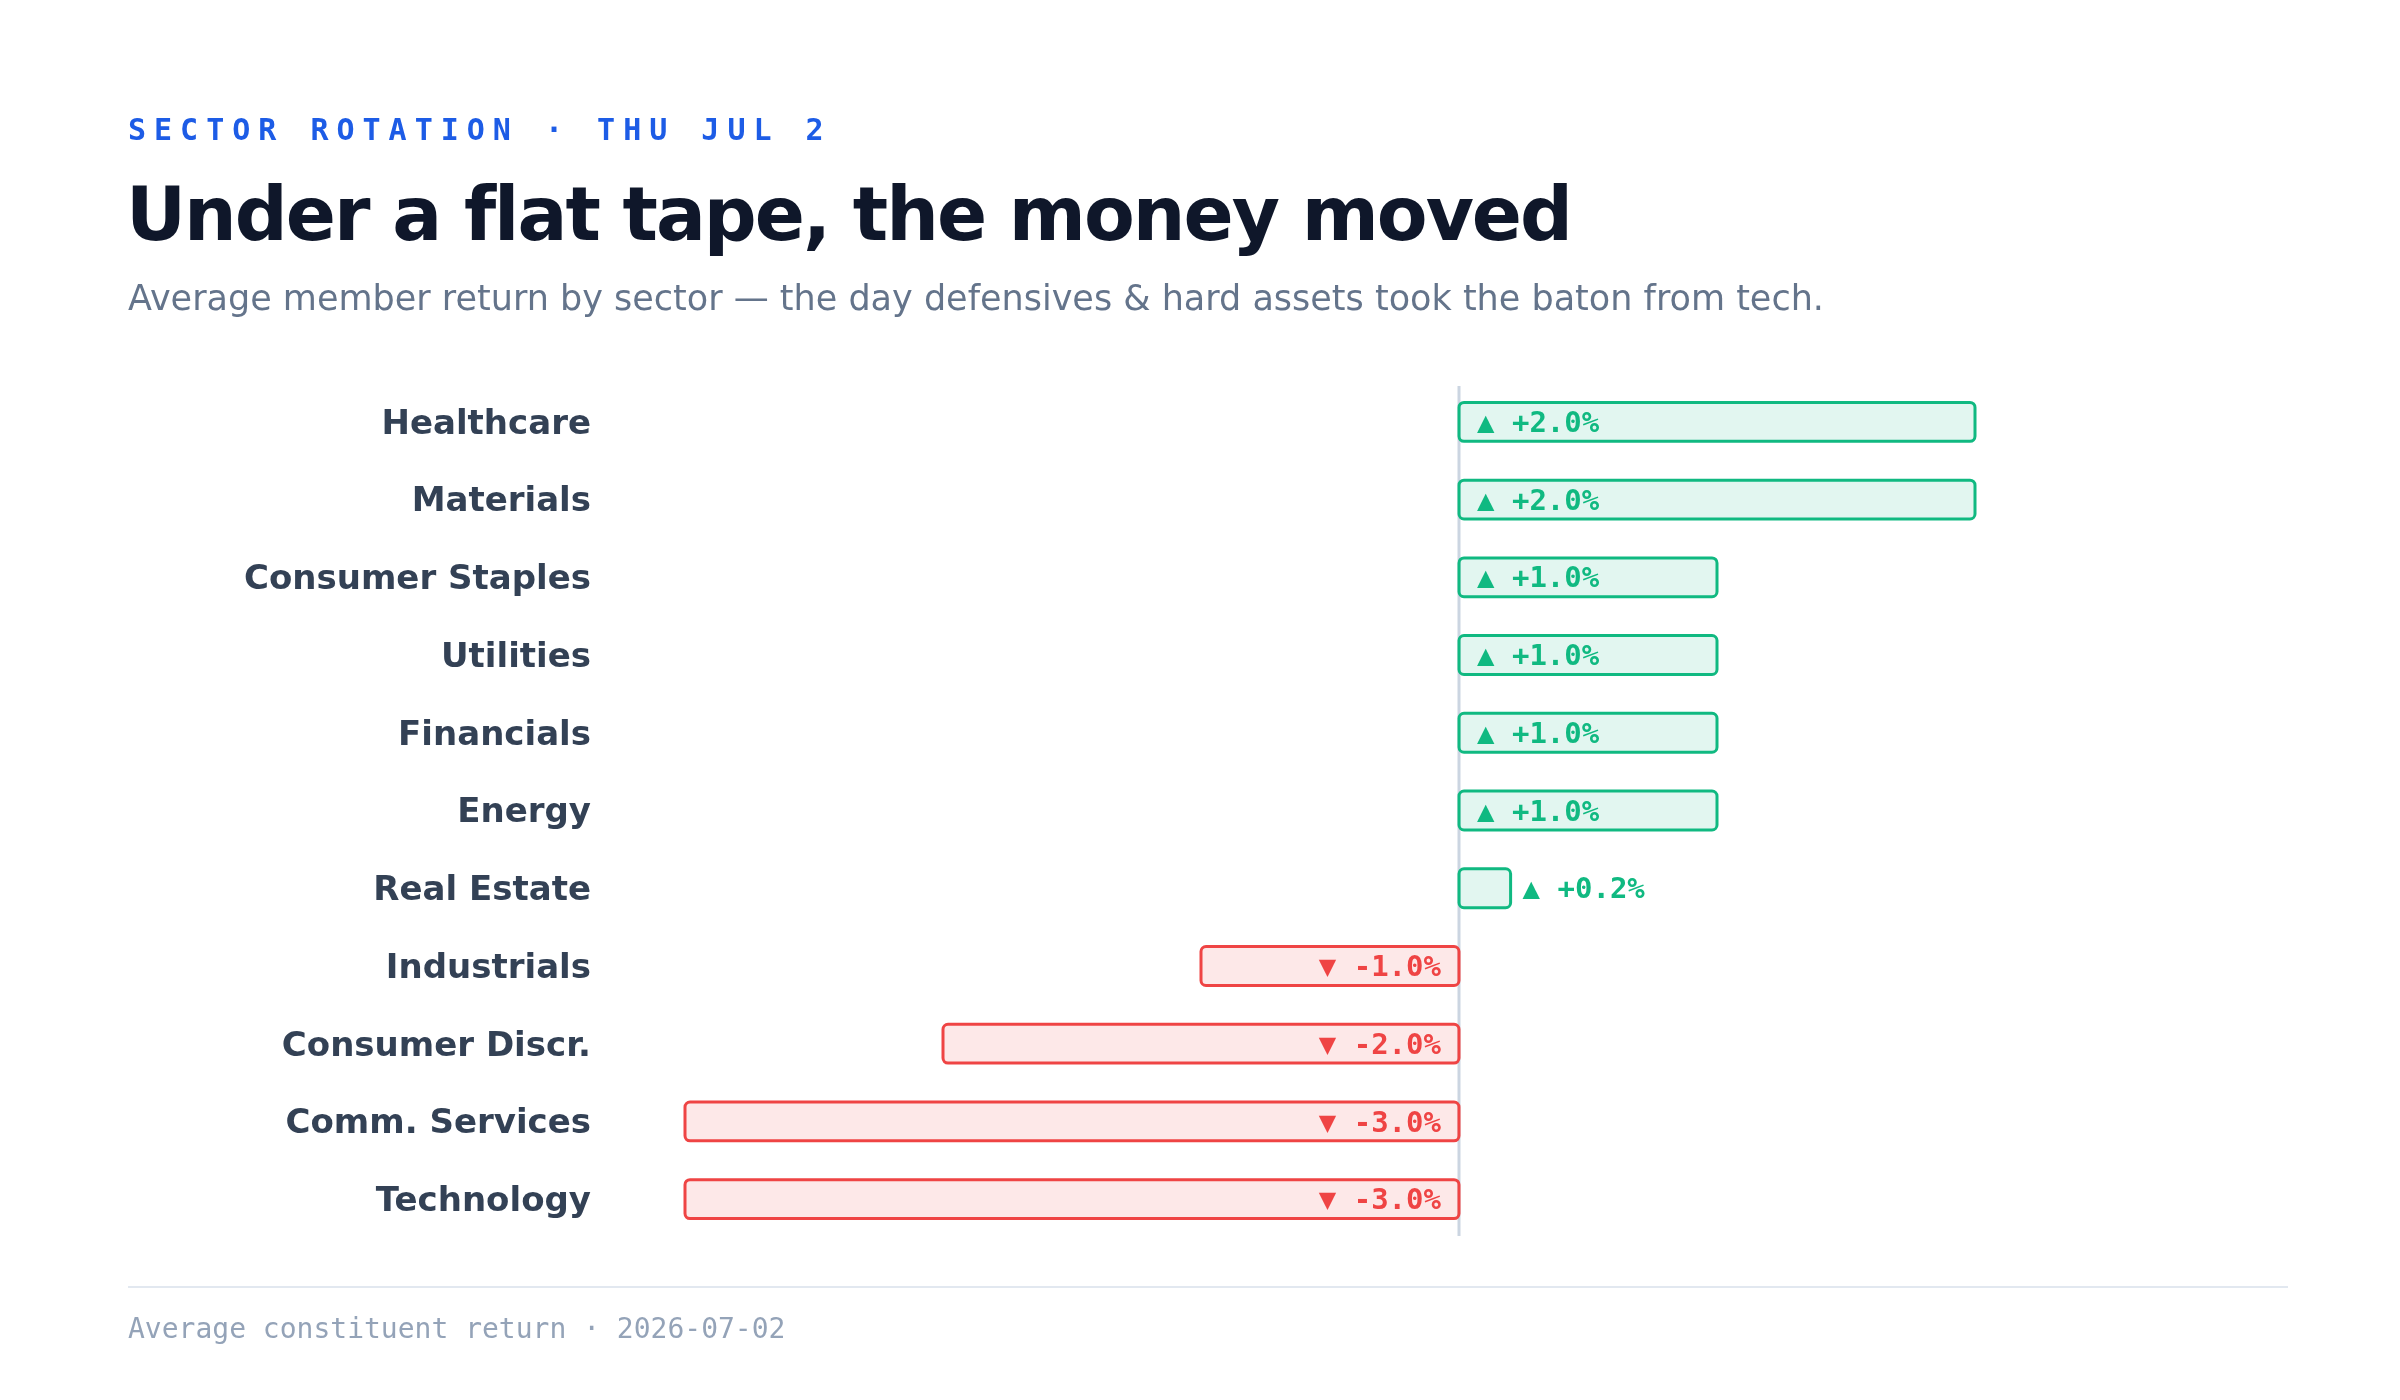  I want to click on y-tick-label: Utilities, so click(515, 654).